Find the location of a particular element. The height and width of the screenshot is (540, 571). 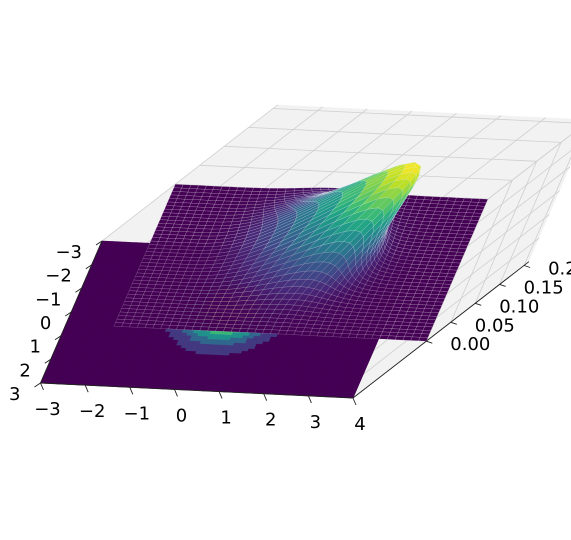

z-tick-label: 0.05 is located at coordinates (495, 325).